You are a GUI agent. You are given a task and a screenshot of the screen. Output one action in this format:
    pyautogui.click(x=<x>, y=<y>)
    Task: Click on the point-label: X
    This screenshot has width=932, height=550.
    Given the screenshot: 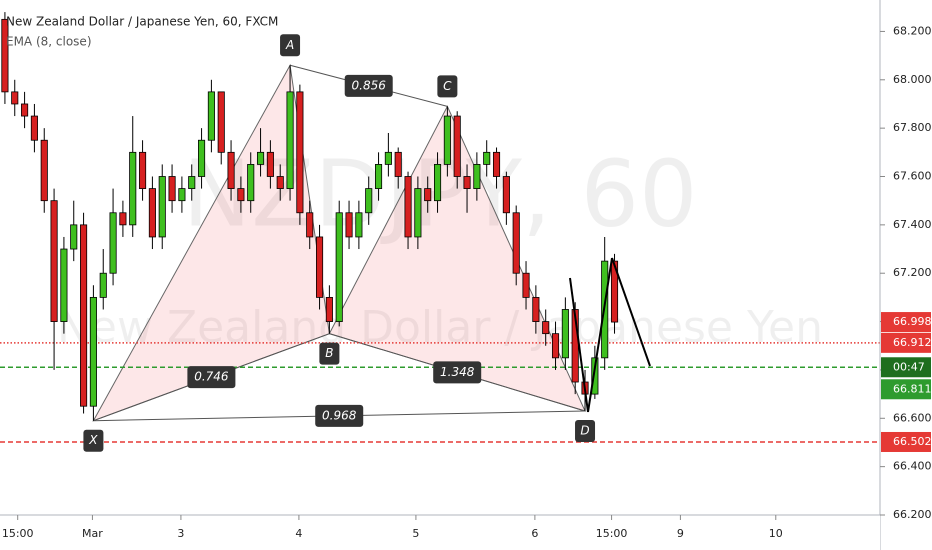 What is the action you would take?
    pyautogui.click(x=93, y=440)
    